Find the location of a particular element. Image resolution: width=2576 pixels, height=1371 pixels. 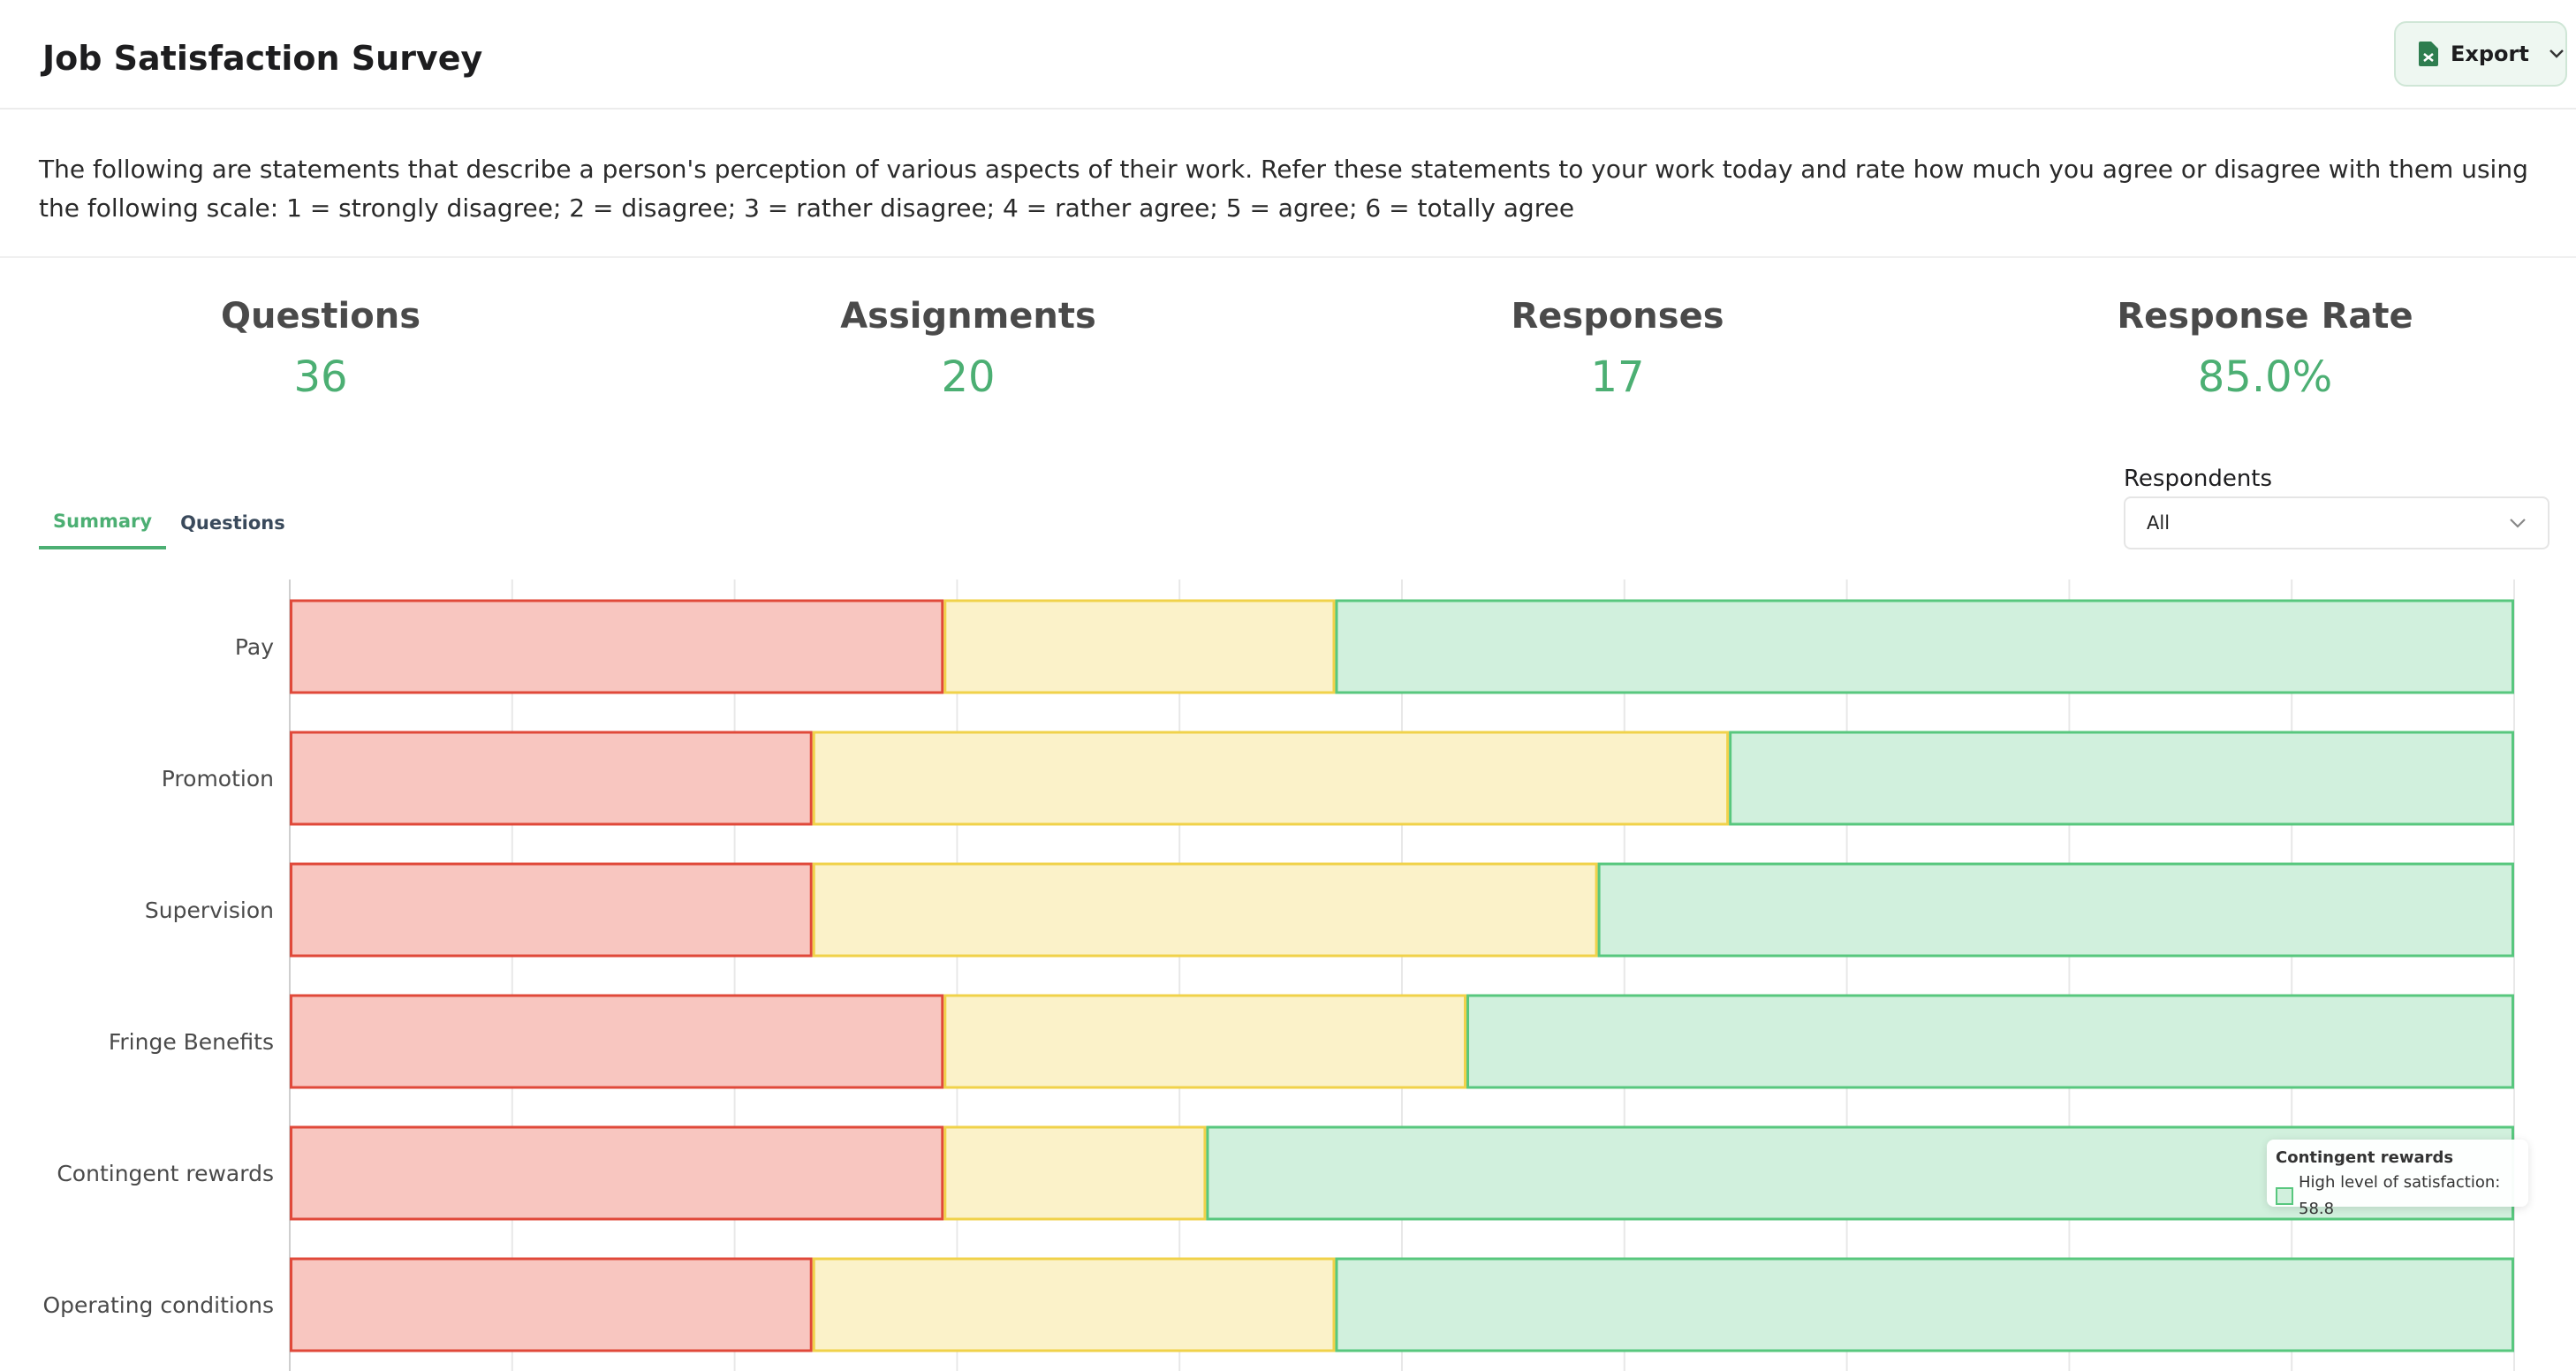

y-axis-label: Fringe Benefits is located at coordinates (192, 1042).